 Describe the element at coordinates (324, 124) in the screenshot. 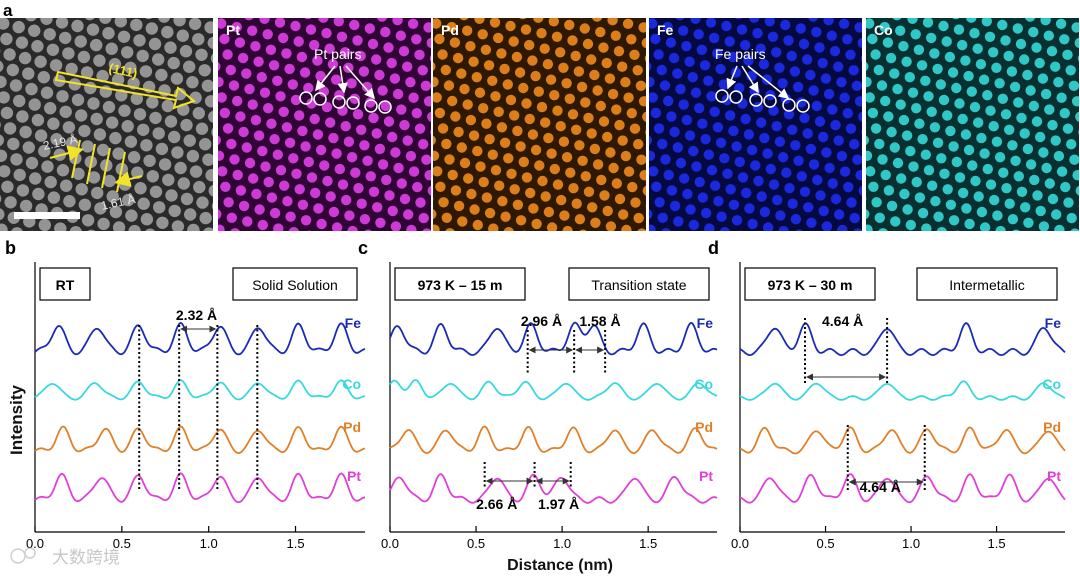

I see `tile-pt: Pt` at that location.